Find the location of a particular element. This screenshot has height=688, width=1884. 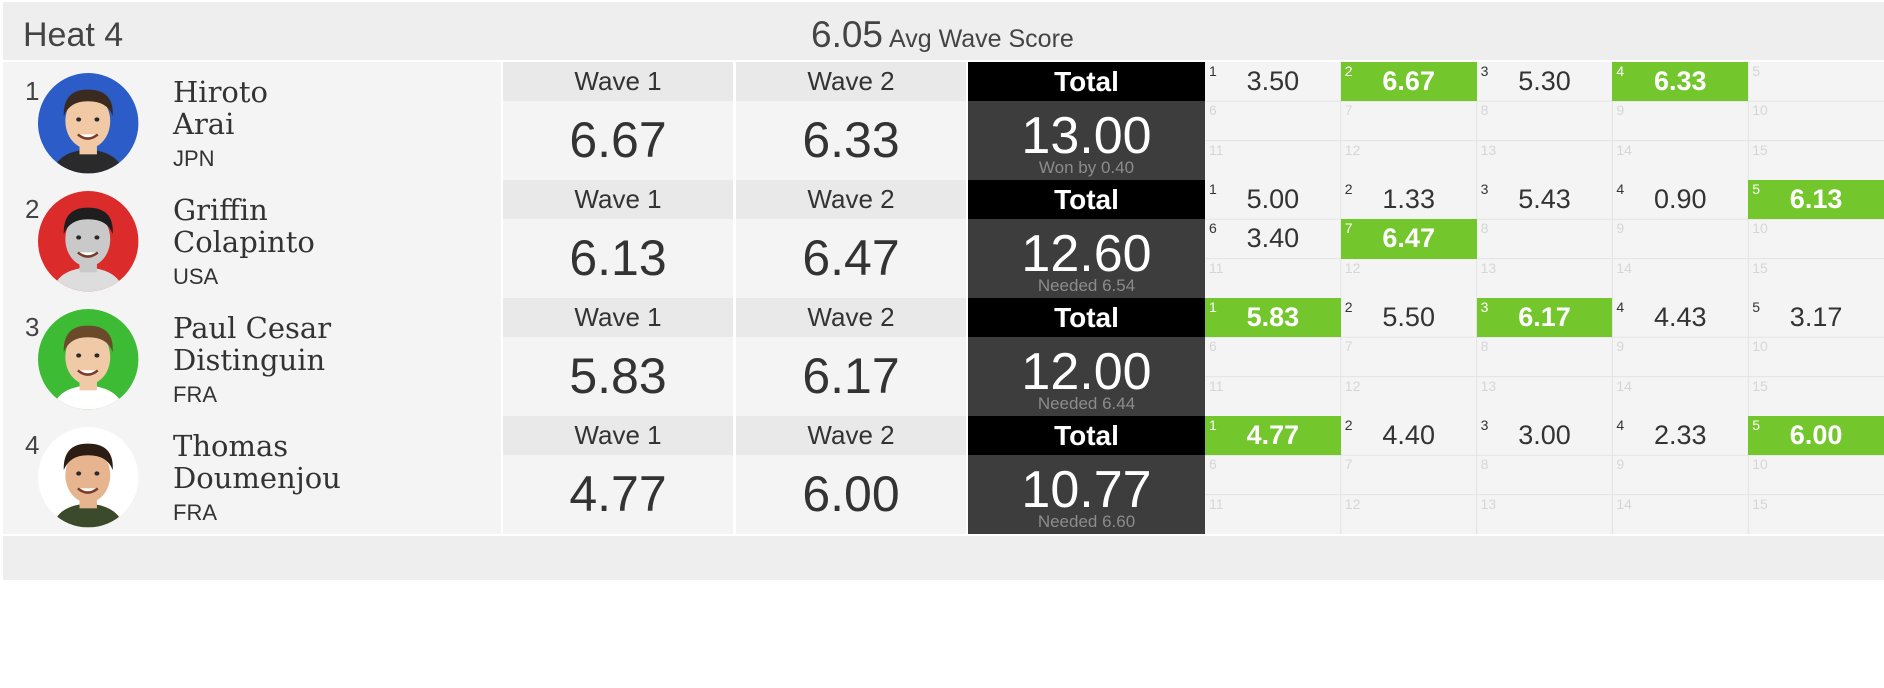

wave-cell-score: 6.47 is located at coordinates (1408, 238).